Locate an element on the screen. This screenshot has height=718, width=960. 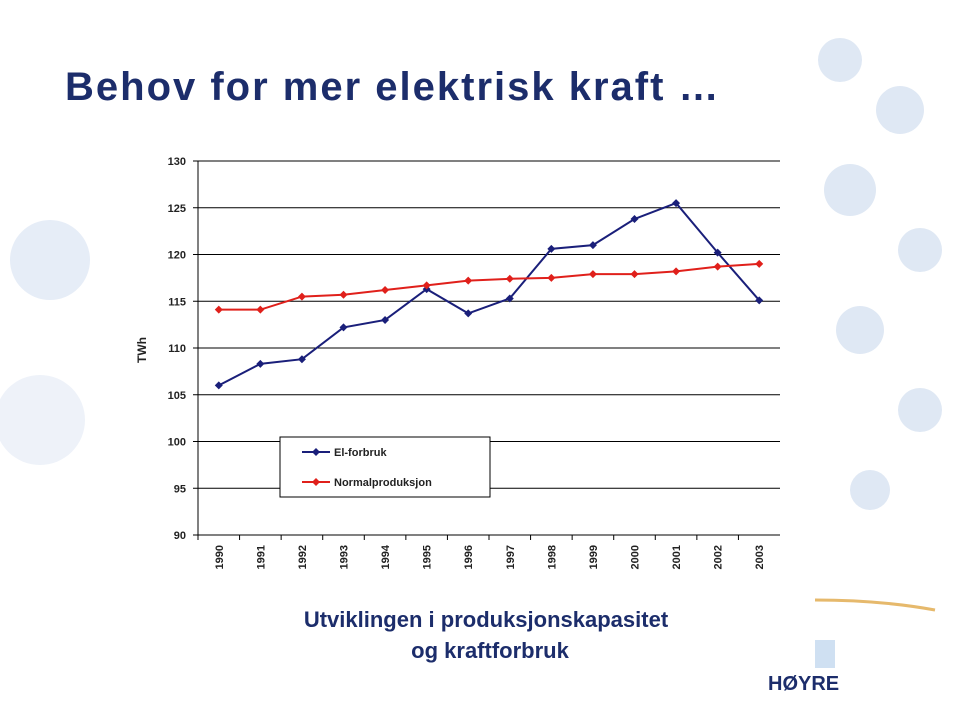
x-tick-label: 1999 is located at coordinates (594, 557).